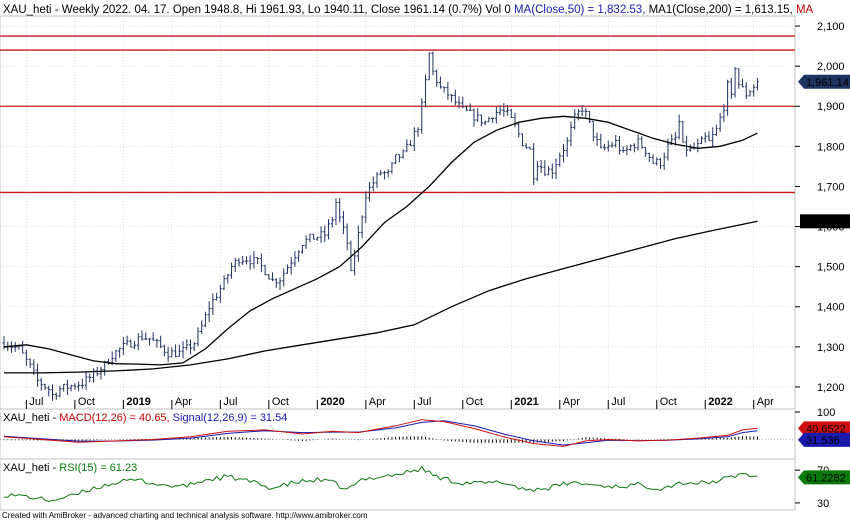  I want to click on price-header-ma200: MA1(Close,200) = 1,613.15,, so click(722, 10).